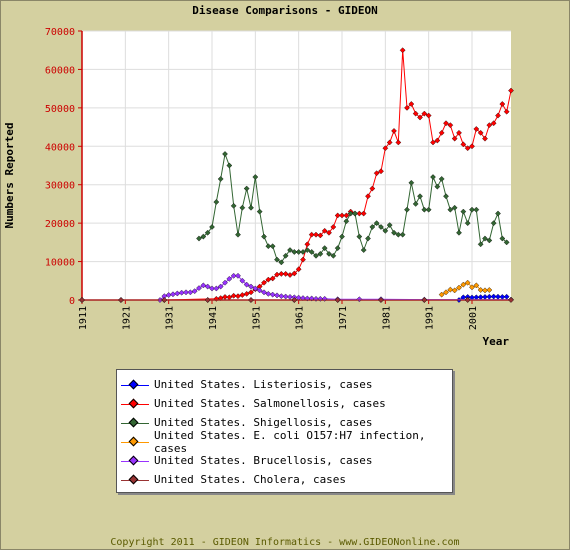  Describe the element at coordinates (473, 318) in the screenshot. I see `x-tick-label: 2001` at that location.